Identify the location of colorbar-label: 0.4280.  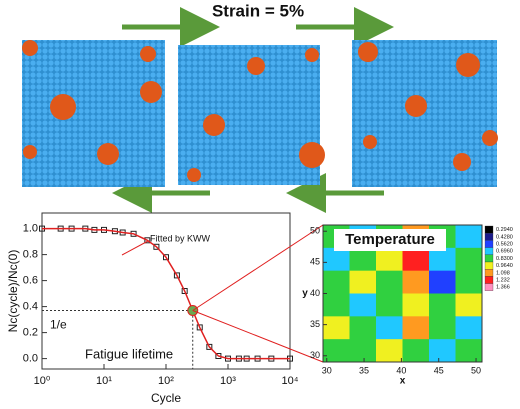
(504, 237).